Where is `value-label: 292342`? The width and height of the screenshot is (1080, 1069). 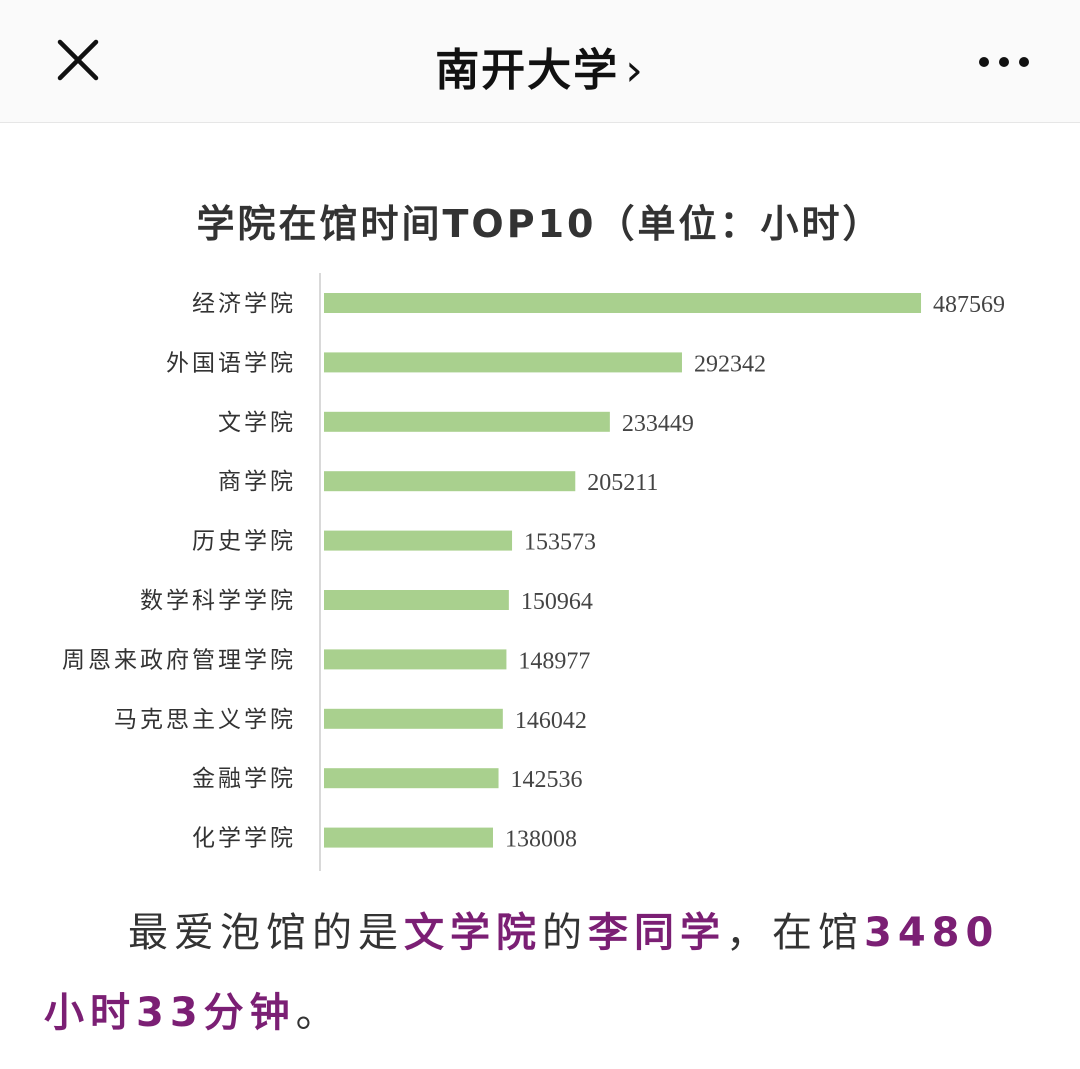 value-label: 292342 is located at coordinates (730, 364).